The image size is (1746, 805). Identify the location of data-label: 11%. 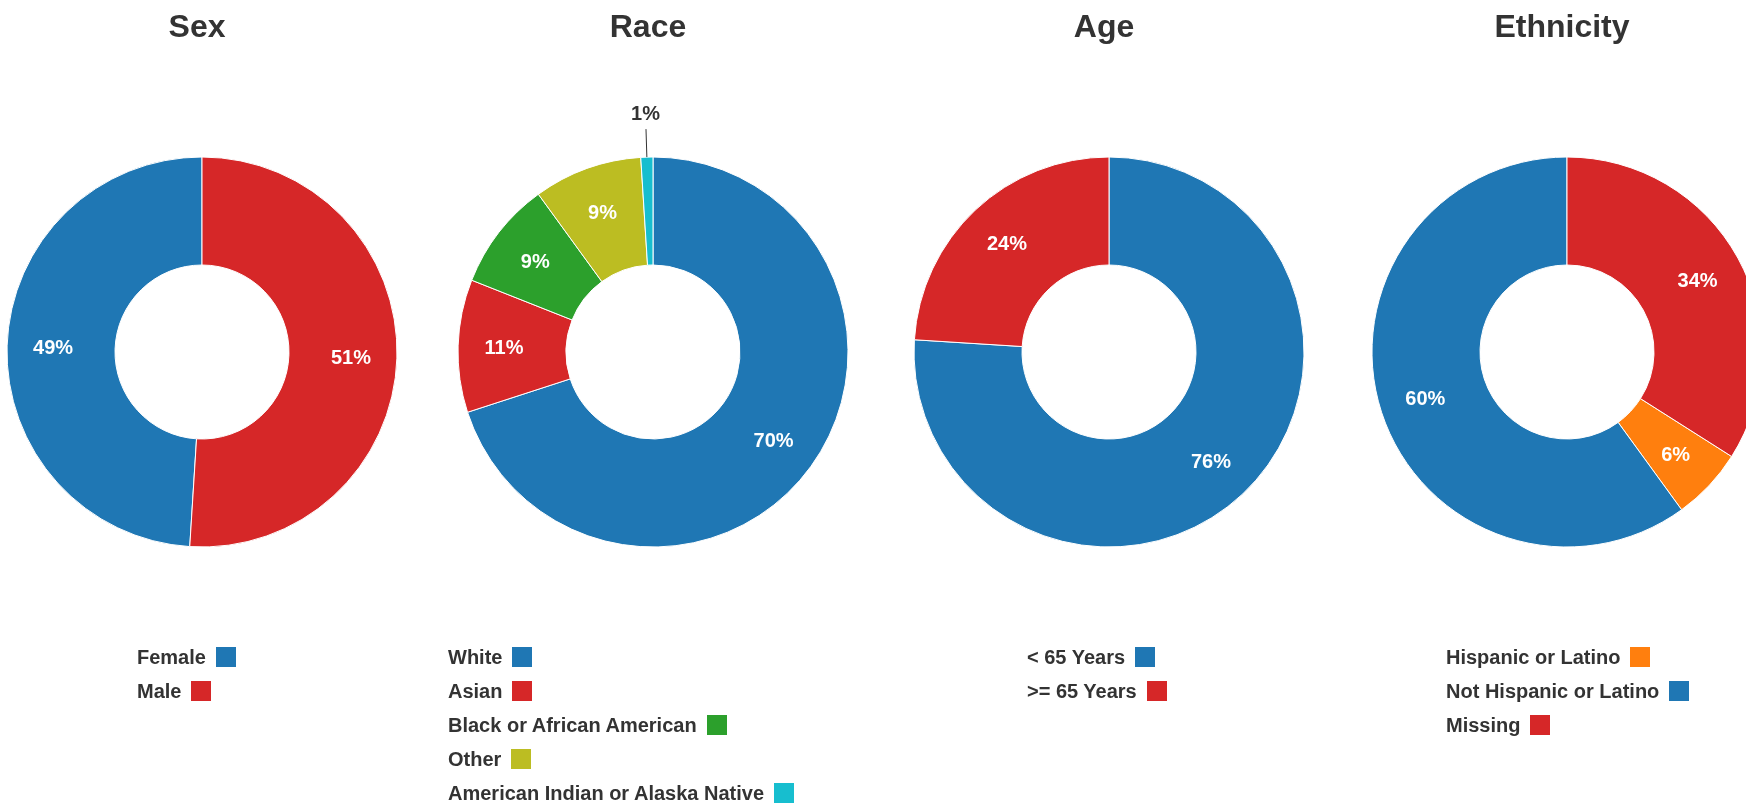
(504, 347).